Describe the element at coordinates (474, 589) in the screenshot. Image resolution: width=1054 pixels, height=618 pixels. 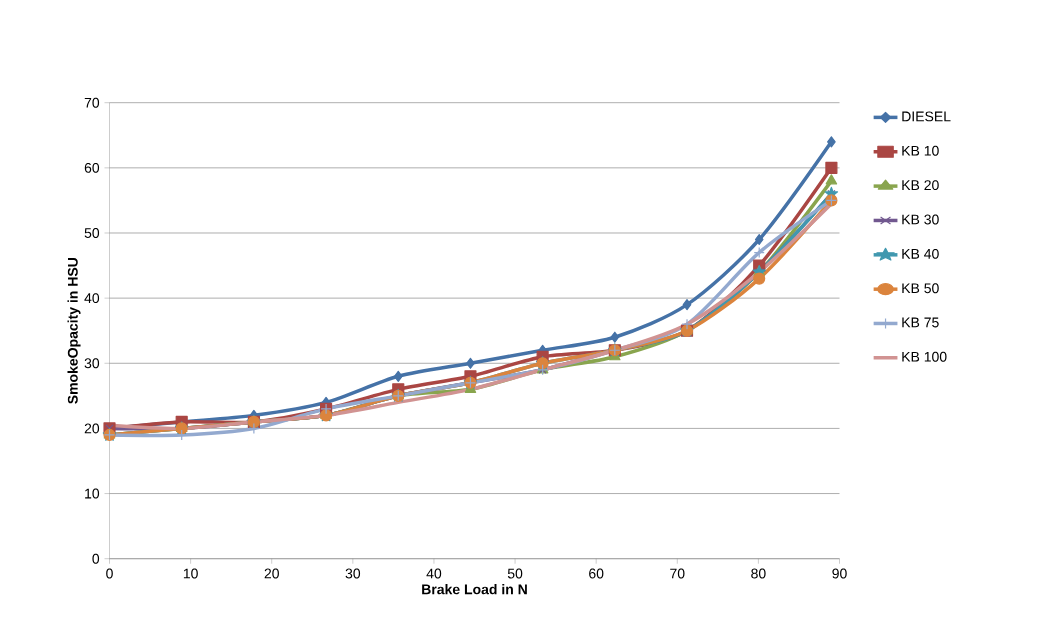
I see `x-axis-title: Brake Load in N` at that location.